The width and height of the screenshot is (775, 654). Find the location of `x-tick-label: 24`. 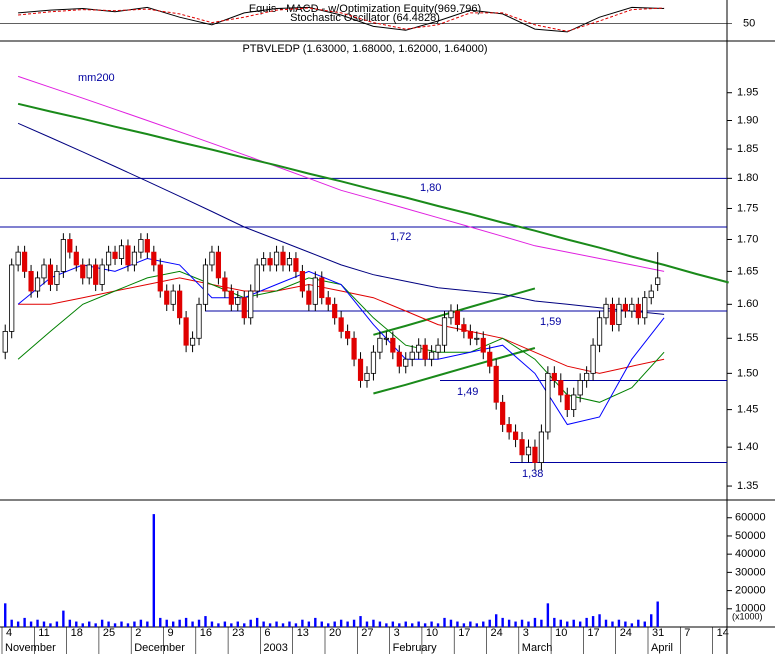

x-tick-label: 24 is located at coordinates (626, 633).